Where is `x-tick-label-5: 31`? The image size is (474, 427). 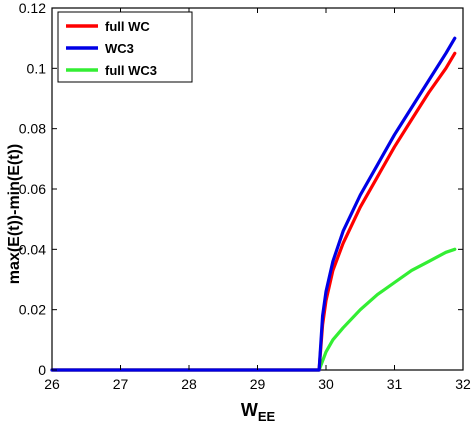
x-tick-label-5: 31 is located at coordinates (395, 384).